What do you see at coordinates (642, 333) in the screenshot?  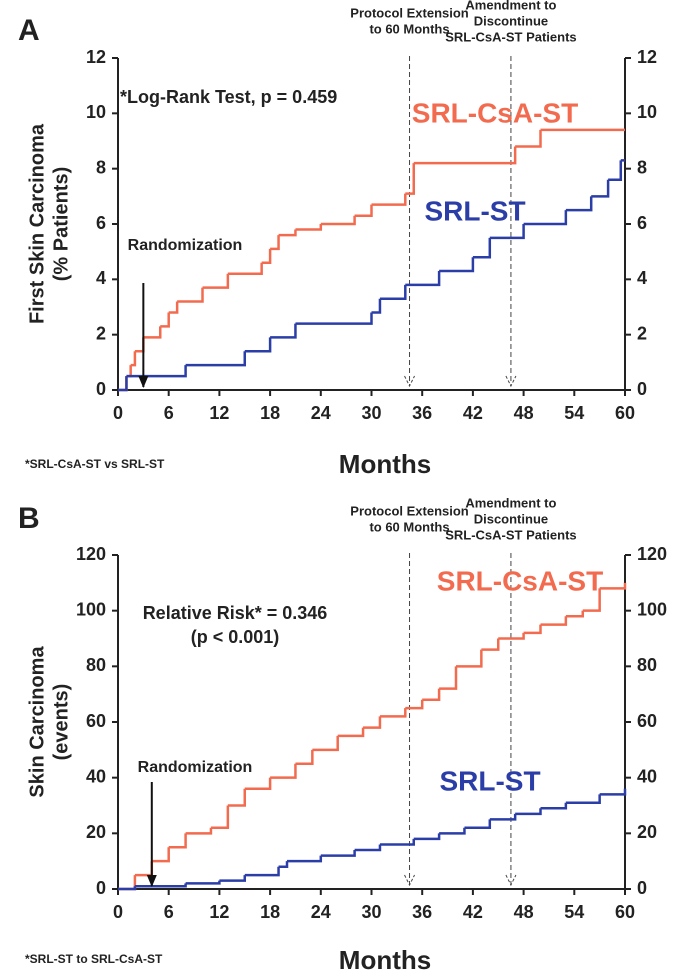 I see `y2-tick-label: 2` at bounding box center [642, 333].